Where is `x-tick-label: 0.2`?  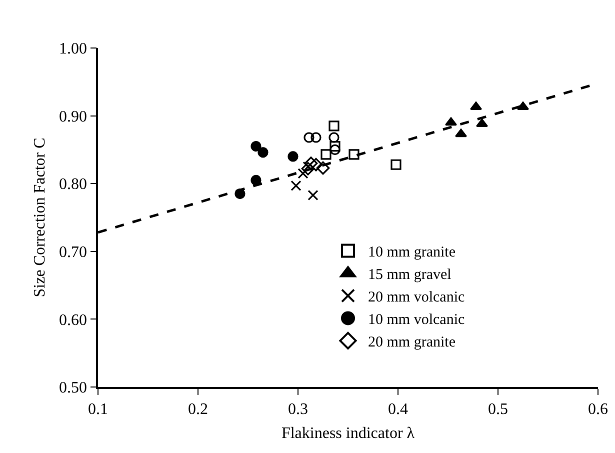 x-tick-label: 0.2 is located at coordinates (198, 409).